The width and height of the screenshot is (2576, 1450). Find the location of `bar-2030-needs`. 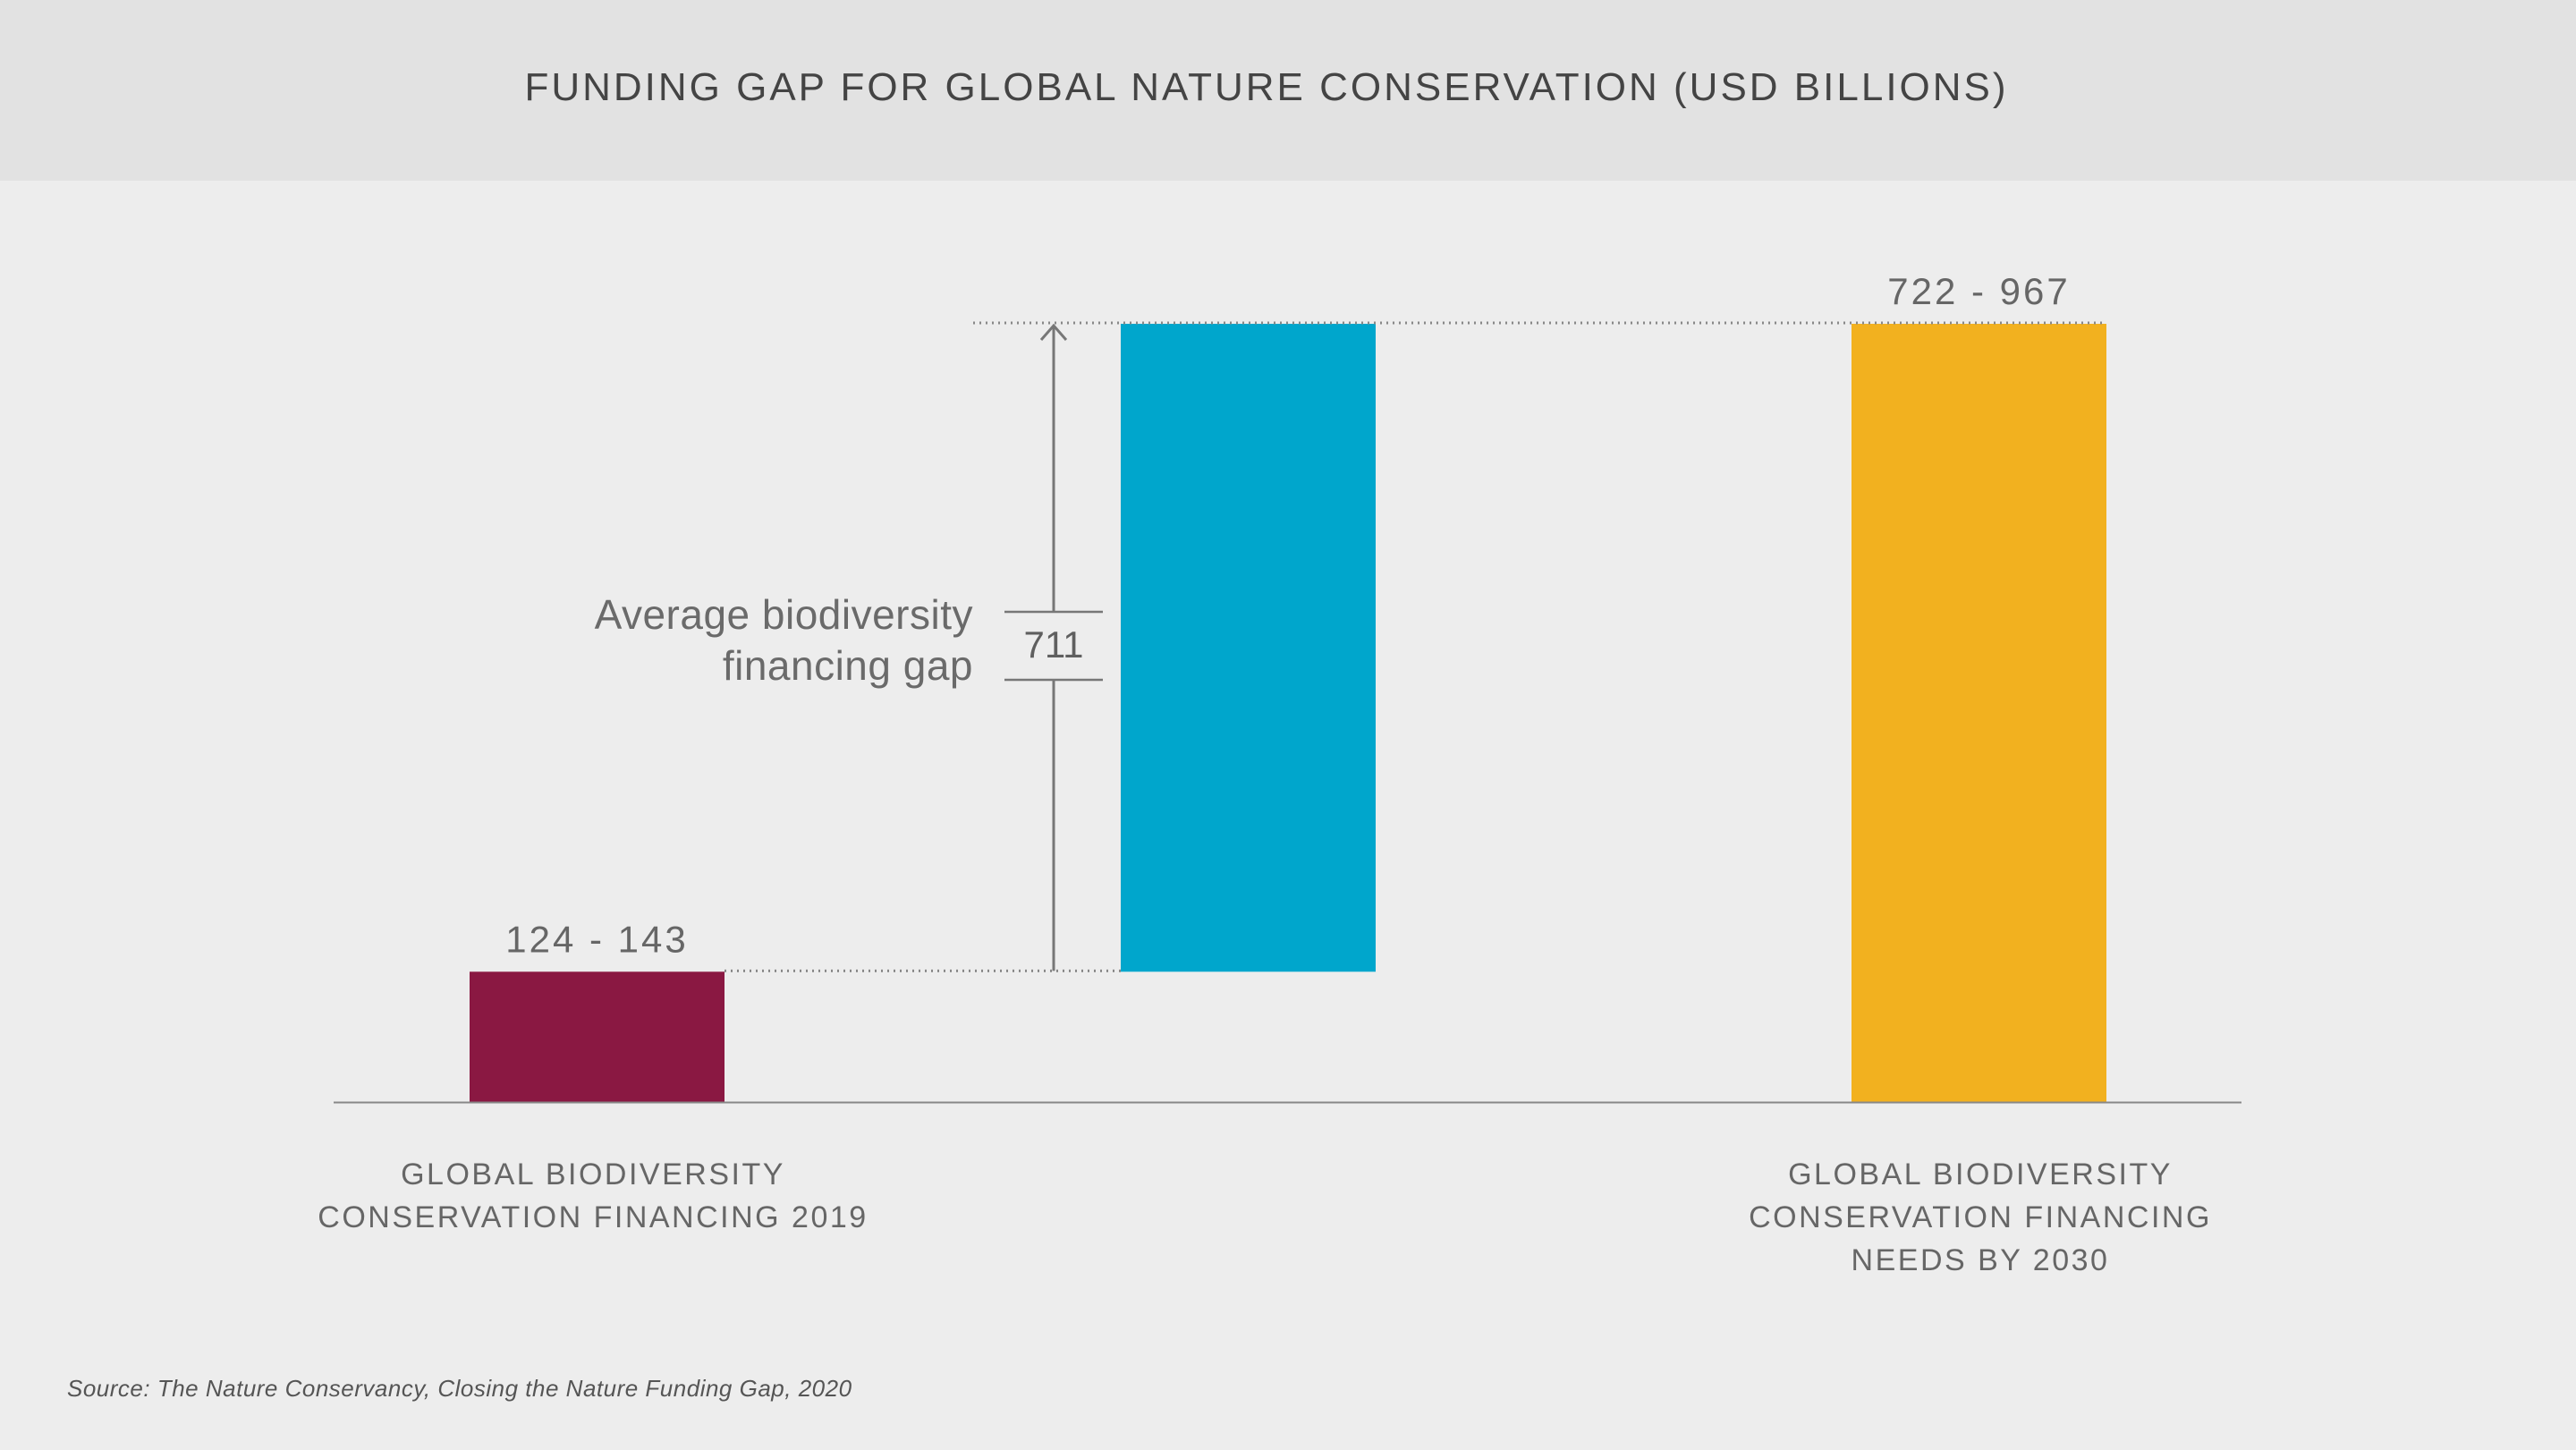

bar-2030-needs is located at coordinates (1979, 713).